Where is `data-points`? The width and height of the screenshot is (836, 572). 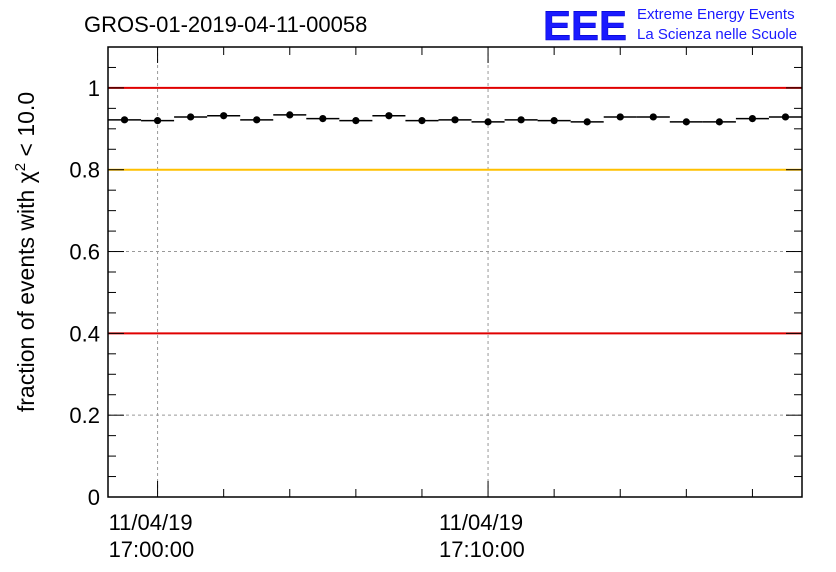
data-points is located at coordinates (455, 118).